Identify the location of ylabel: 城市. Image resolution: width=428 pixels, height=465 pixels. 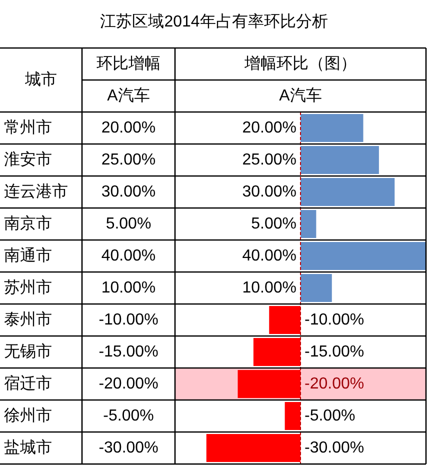
(41, 80).